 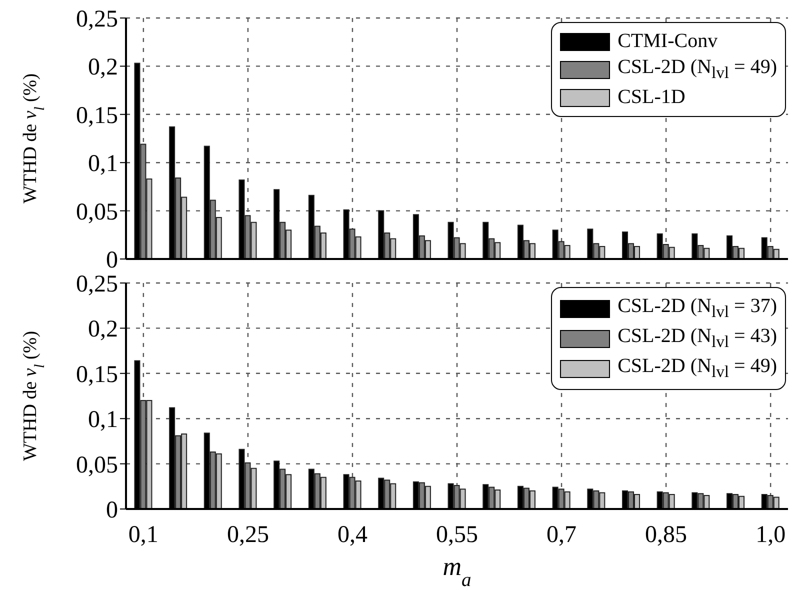 I want to click on x-tick-label: 1,0, so click(x=771, y=535).